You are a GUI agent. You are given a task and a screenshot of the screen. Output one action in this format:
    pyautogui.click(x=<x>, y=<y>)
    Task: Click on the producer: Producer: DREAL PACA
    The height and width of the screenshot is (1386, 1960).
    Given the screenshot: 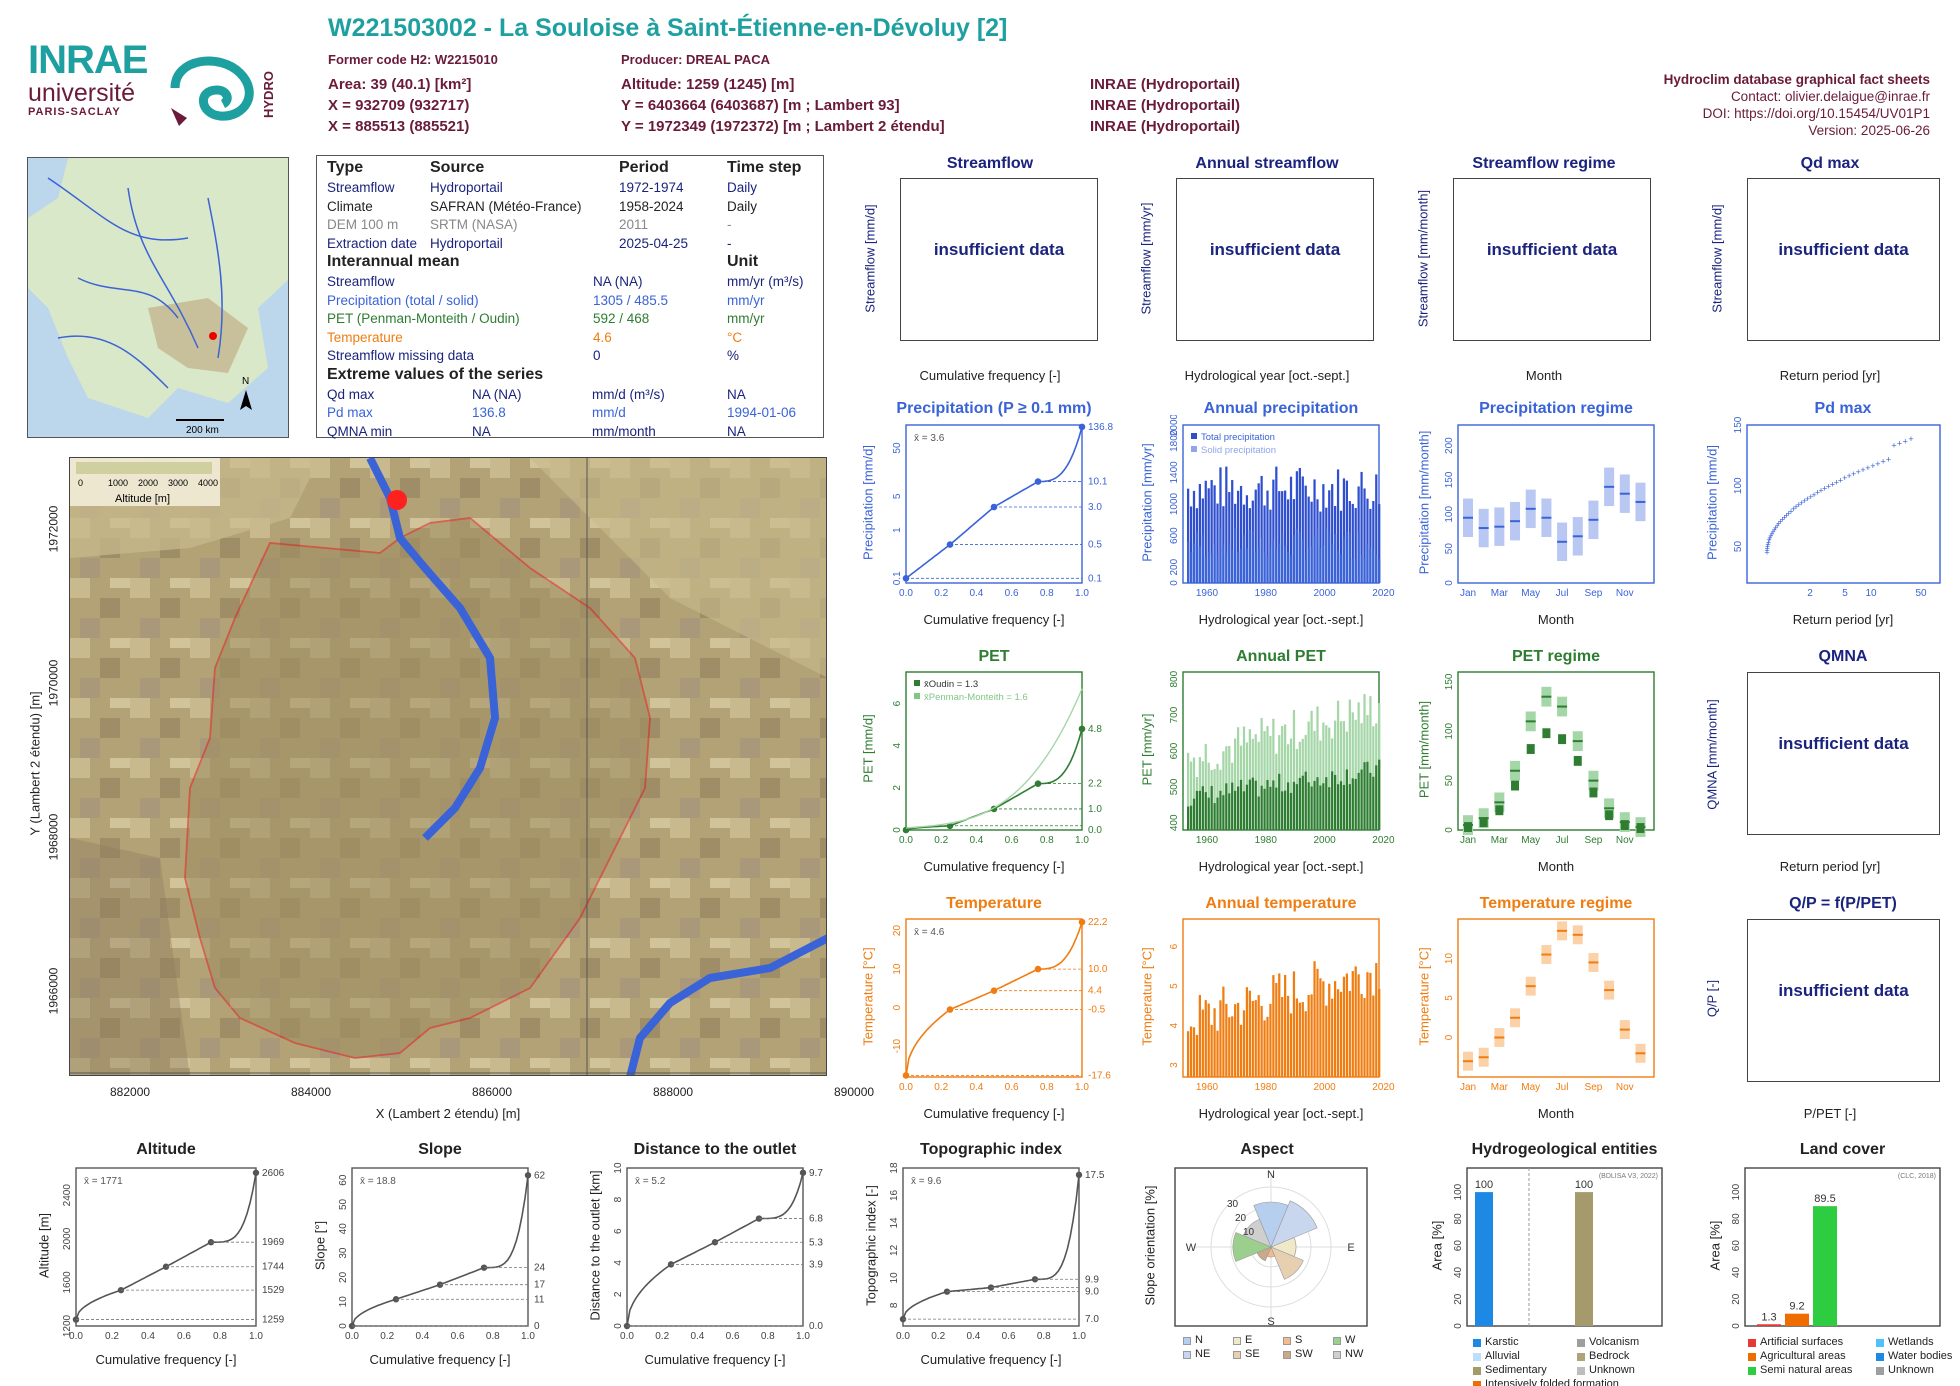 What is the action you would take?
    pyautogui.click(x=696, y=59)
    